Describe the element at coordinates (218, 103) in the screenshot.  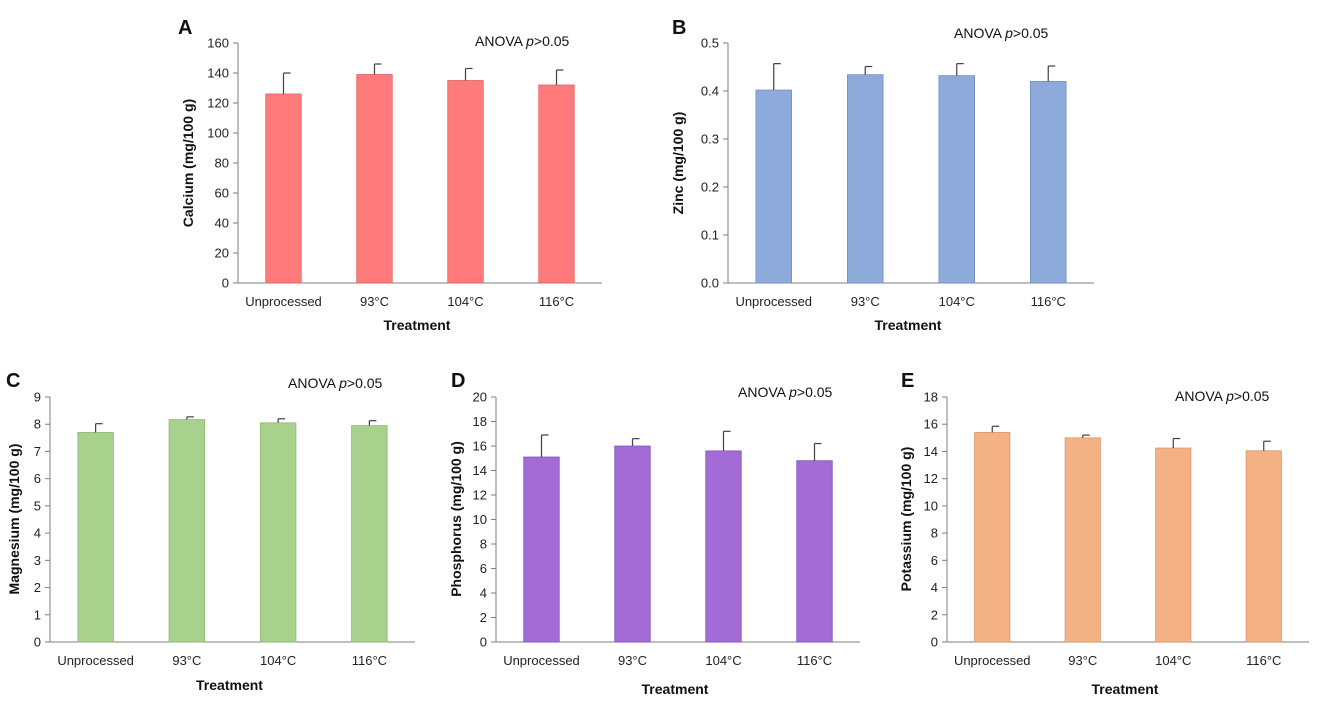
I see `y-tick-label: 120` at that location.